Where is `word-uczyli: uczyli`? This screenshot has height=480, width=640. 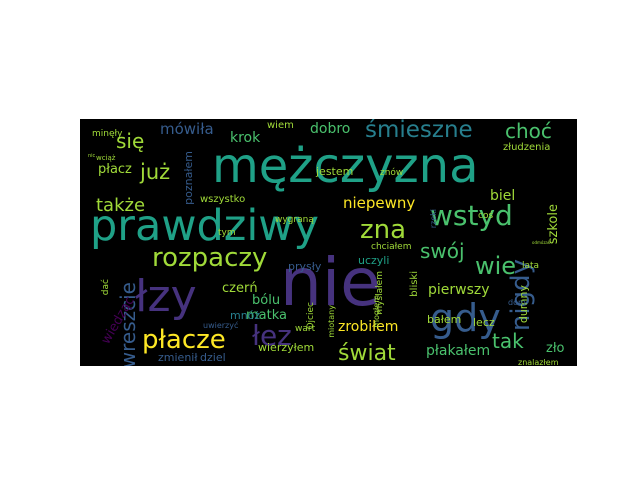
word-uczyli: uczyli is located at coordinates (374, 260).